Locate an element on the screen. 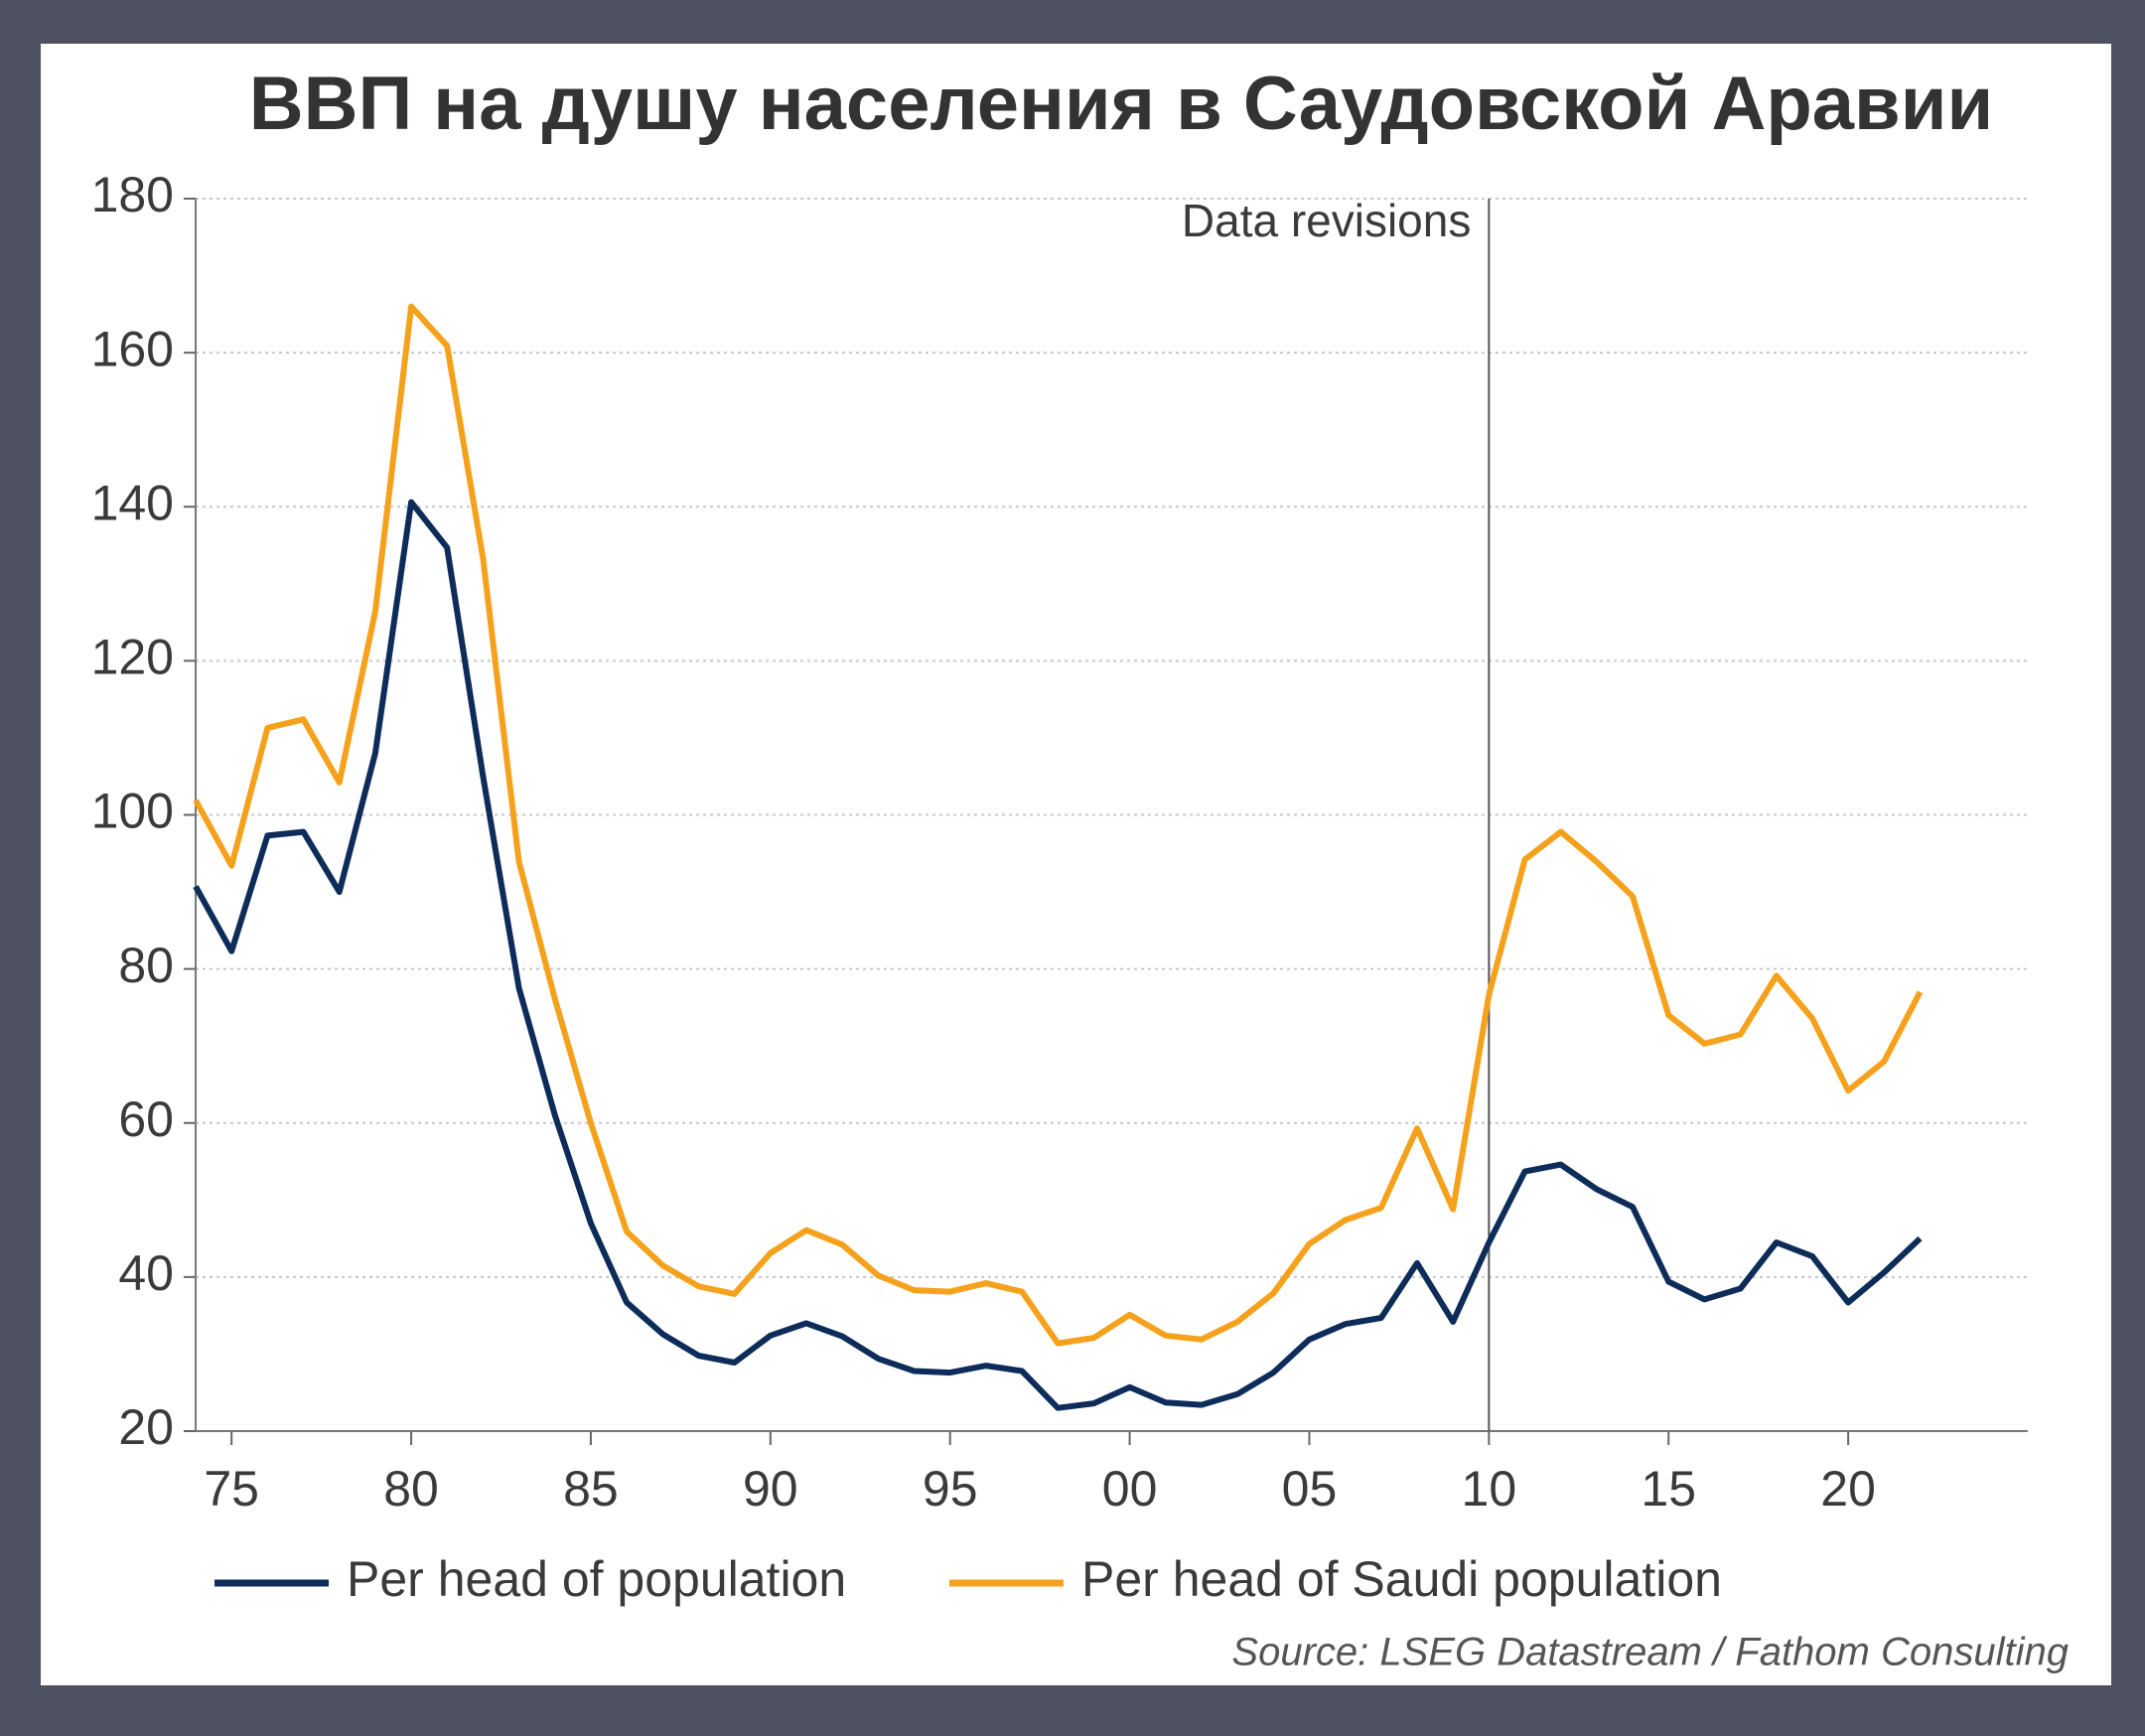 Image resolution: width=2145 pixels, height=1736 pixels. y-tick-label: 100 is located at coordinates (133, 812).